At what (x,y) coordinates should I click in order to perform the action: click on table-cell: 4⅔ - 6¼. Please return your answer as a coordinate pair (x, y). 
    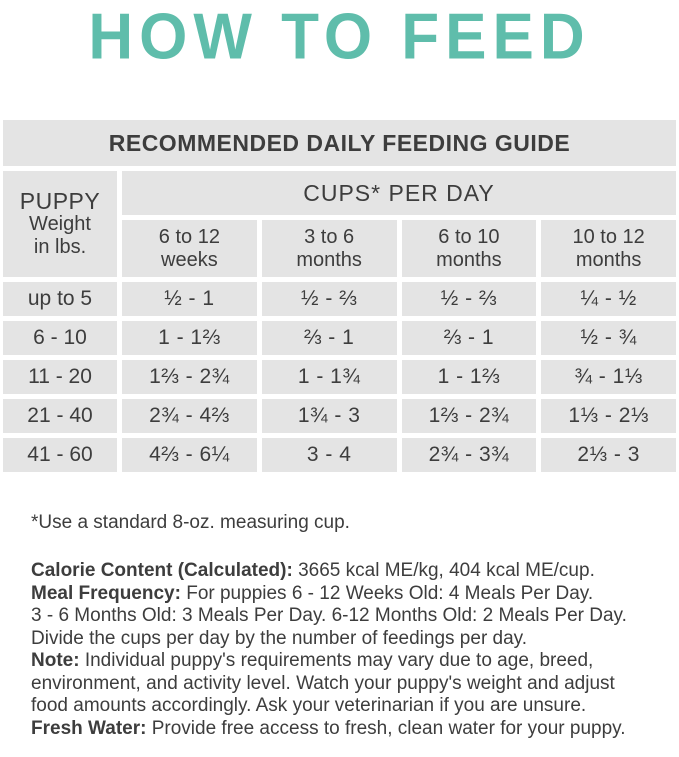
    Looking at the image, I should click on (189, 455).